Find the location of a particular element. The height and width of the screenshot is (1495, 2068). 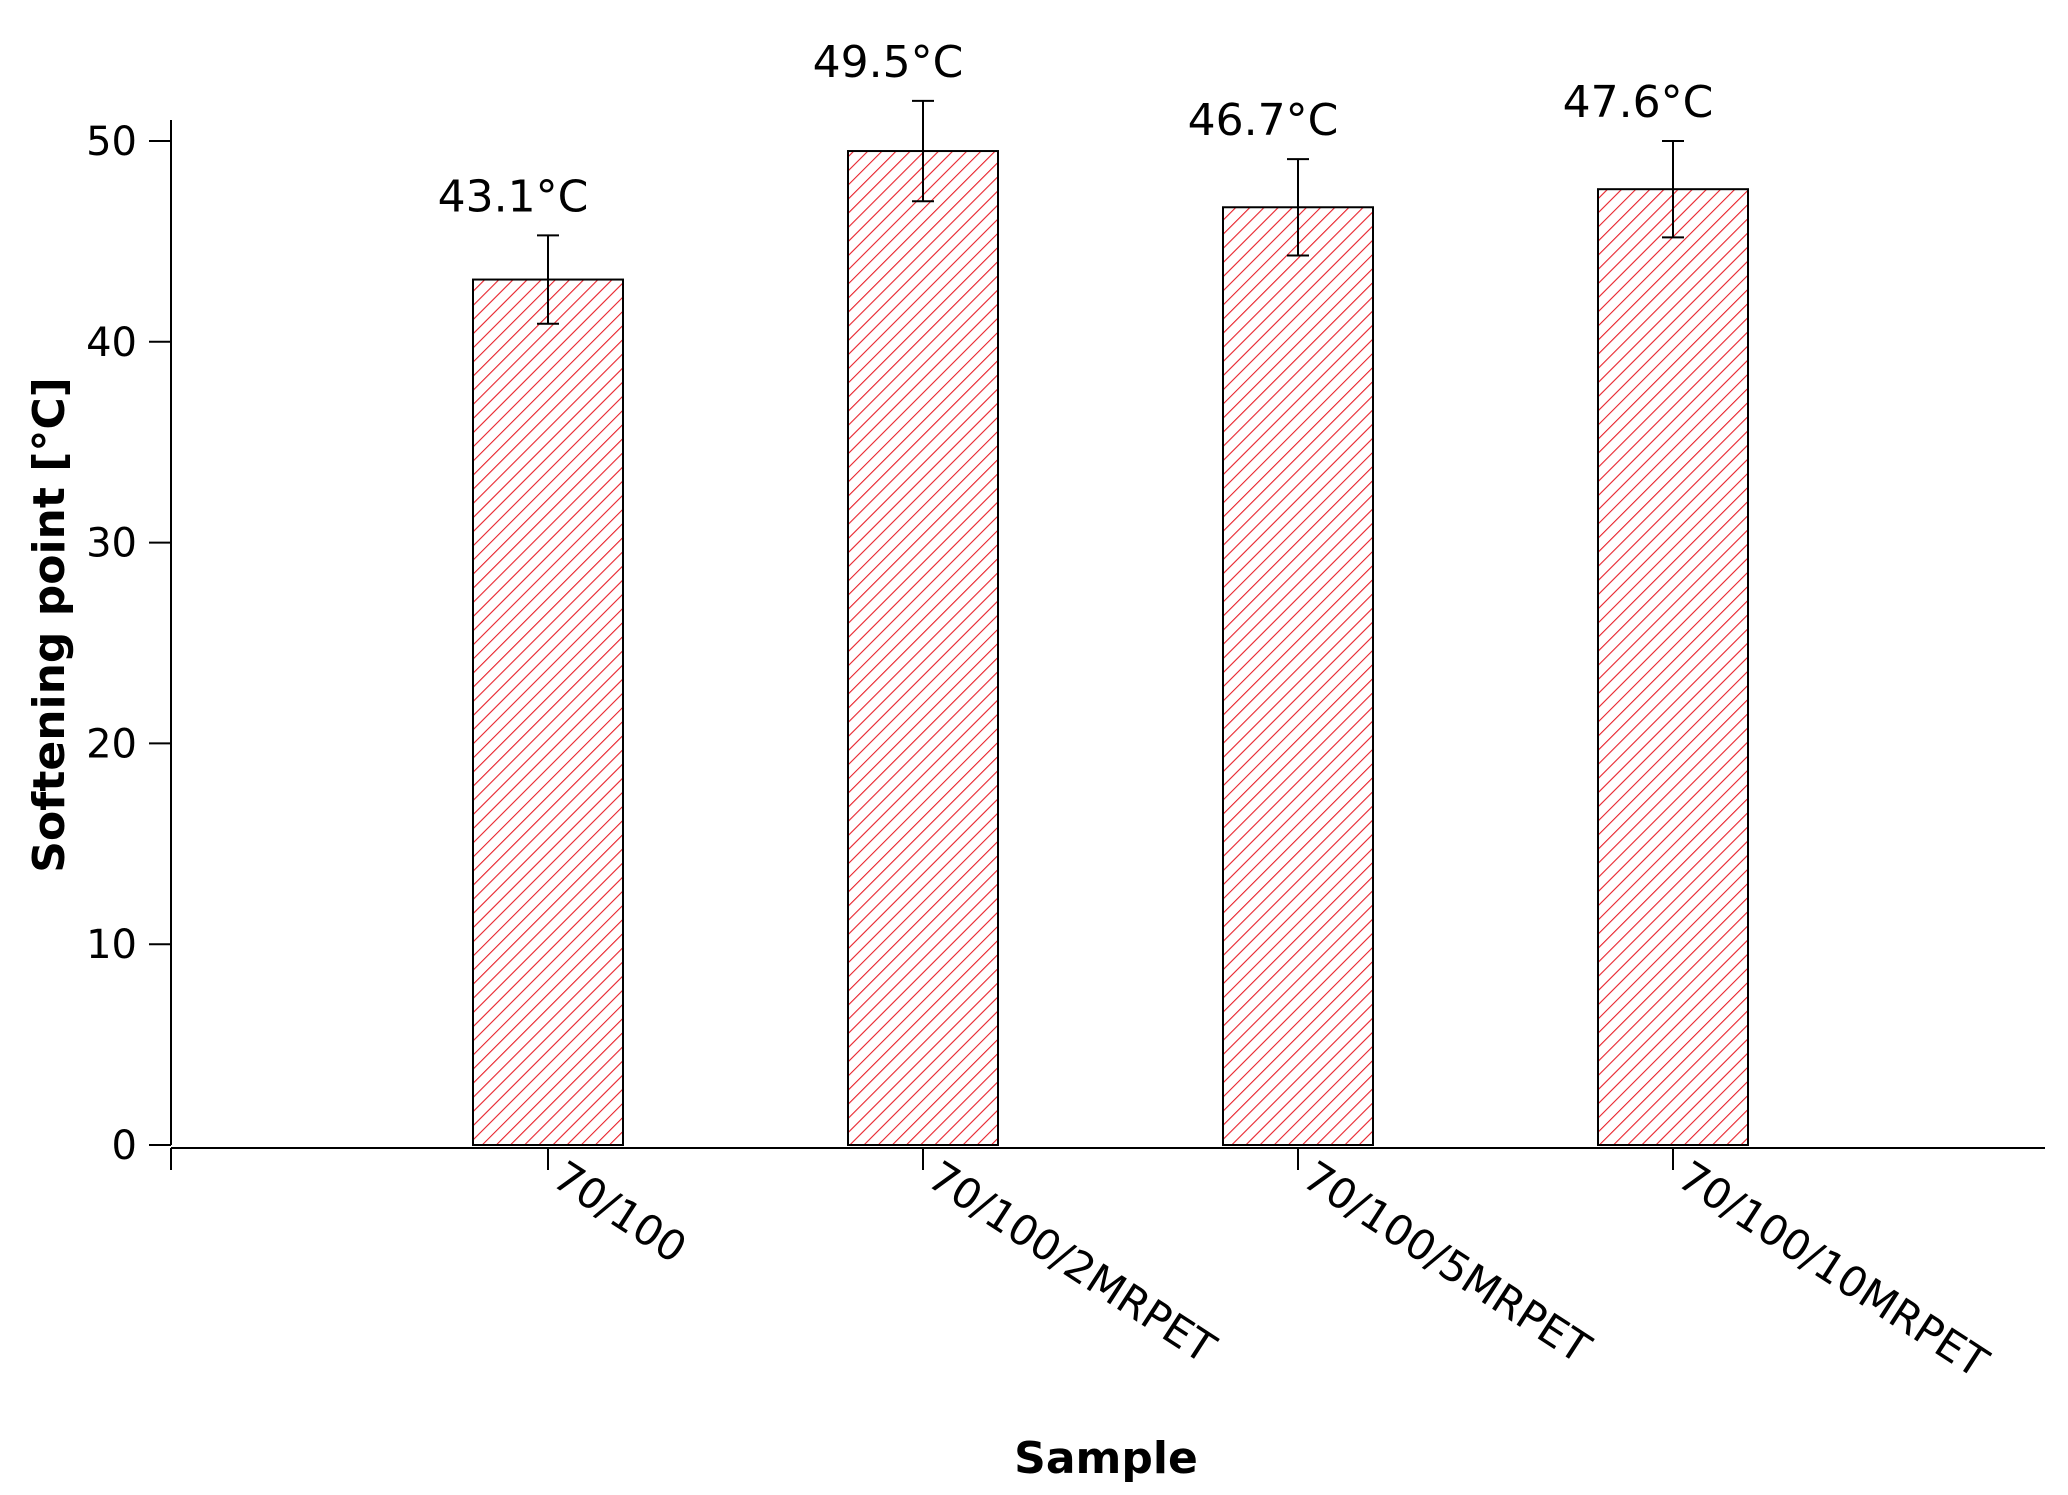

data-label: 47.6°C is located at coordinates (1638, 102).